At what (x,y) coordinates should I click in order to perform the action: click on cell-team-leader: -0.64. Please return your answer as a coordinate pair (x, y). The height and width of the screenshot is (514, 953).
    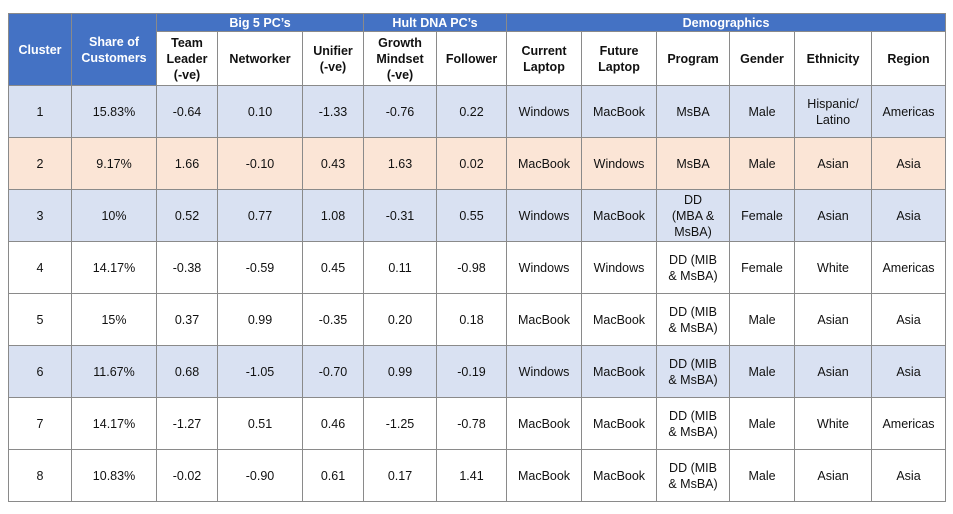
    Looking at the image, I should click on (187, 111).